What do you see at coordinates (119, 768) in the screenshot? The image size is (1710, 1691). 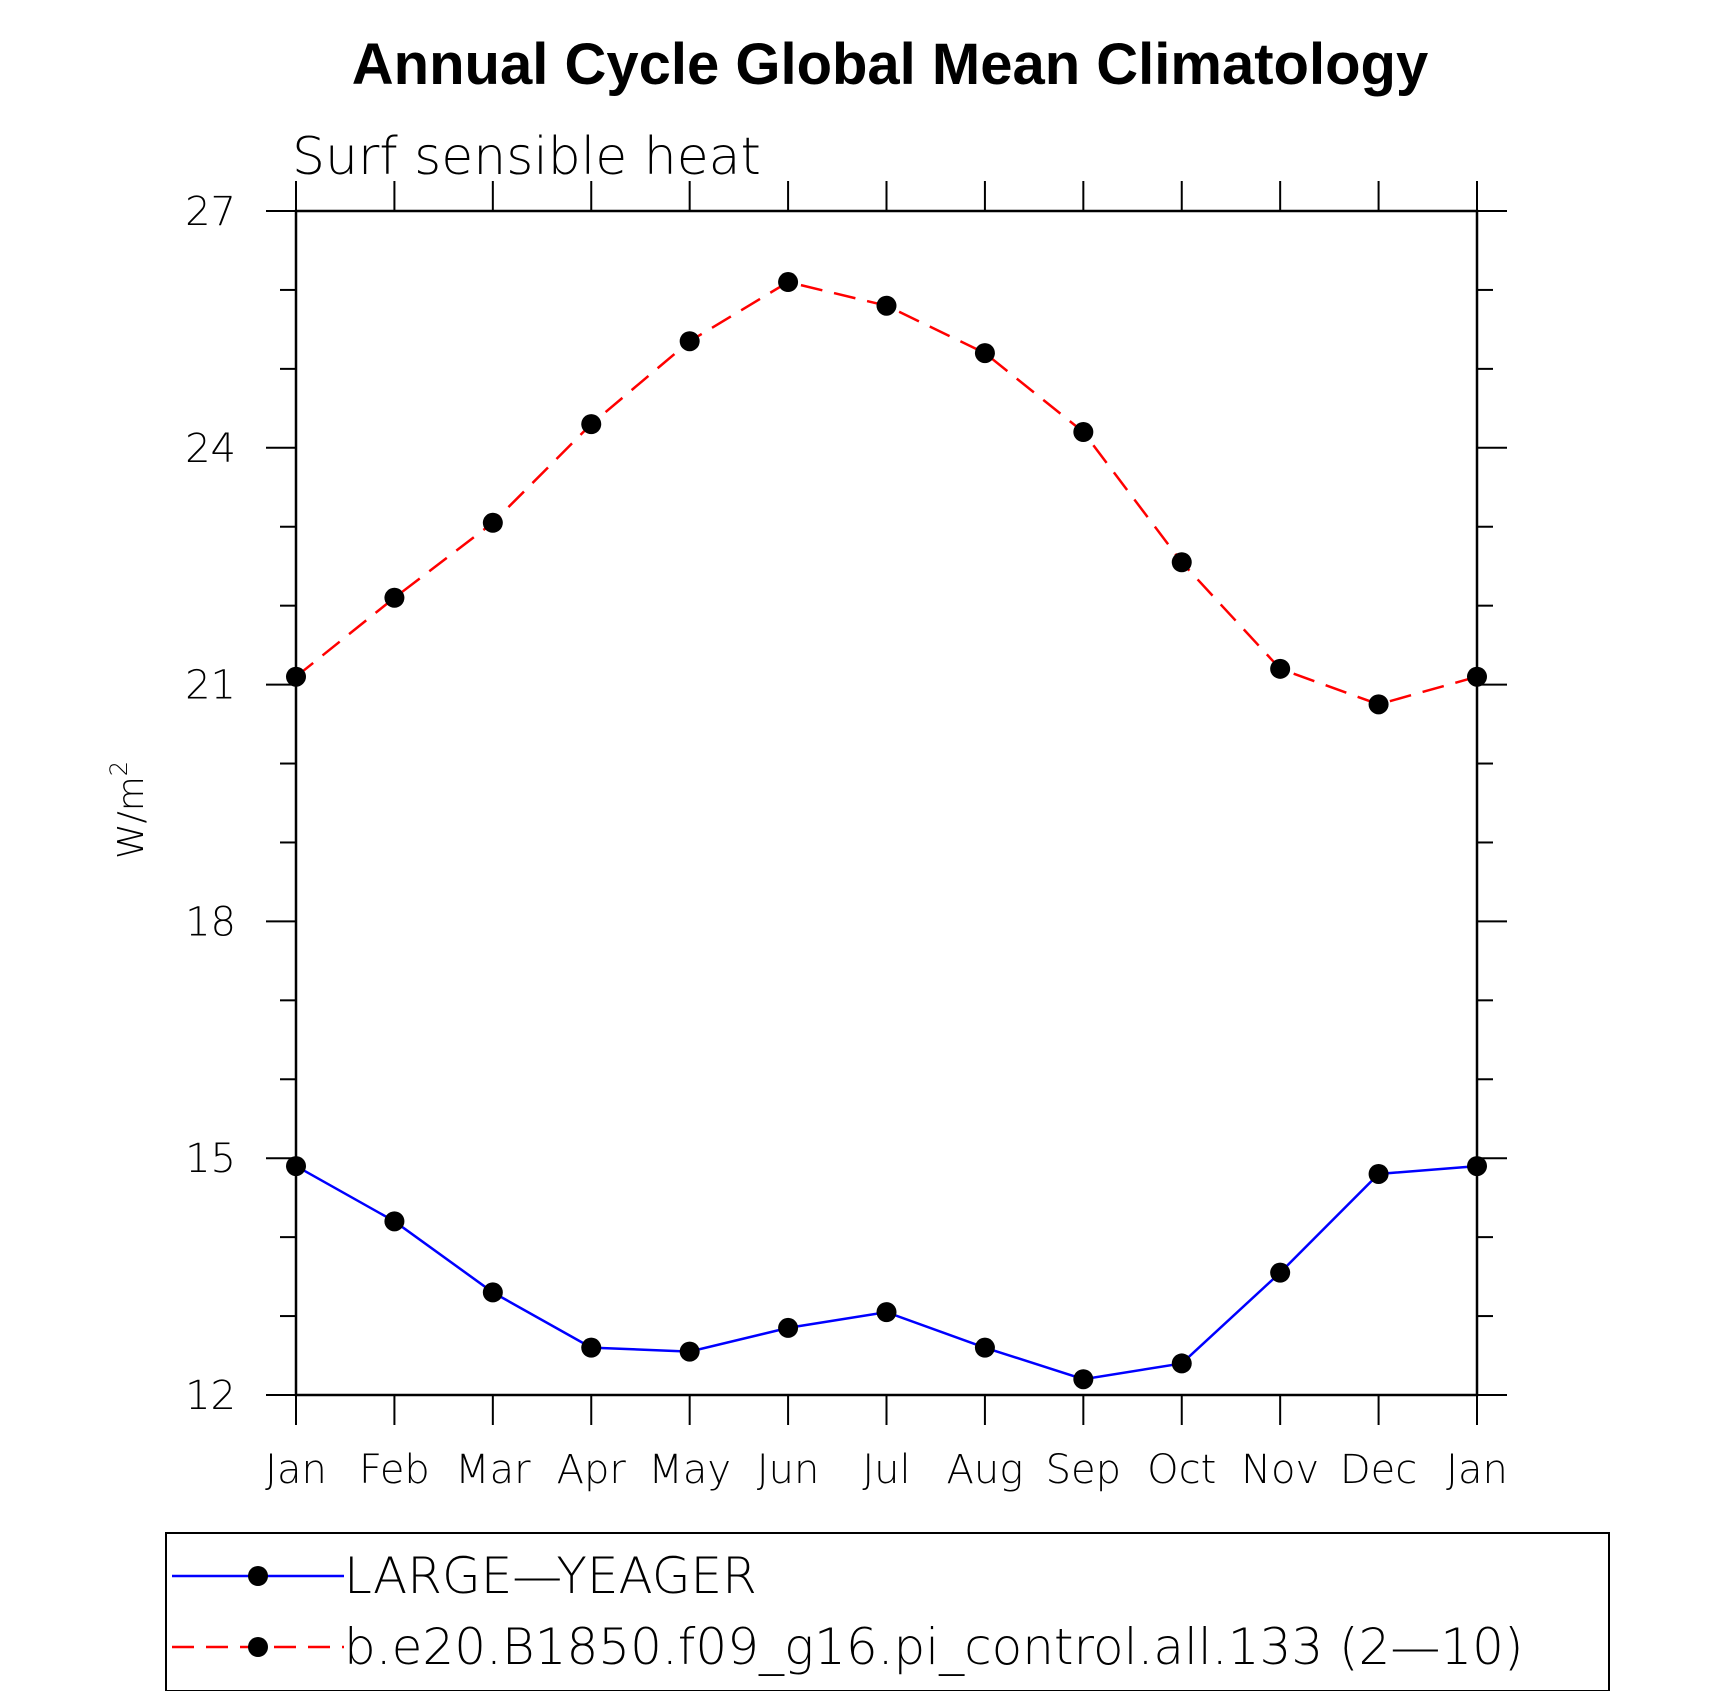 I see `y-axis-label-superscript: 2` at bounding box center [119, 768].